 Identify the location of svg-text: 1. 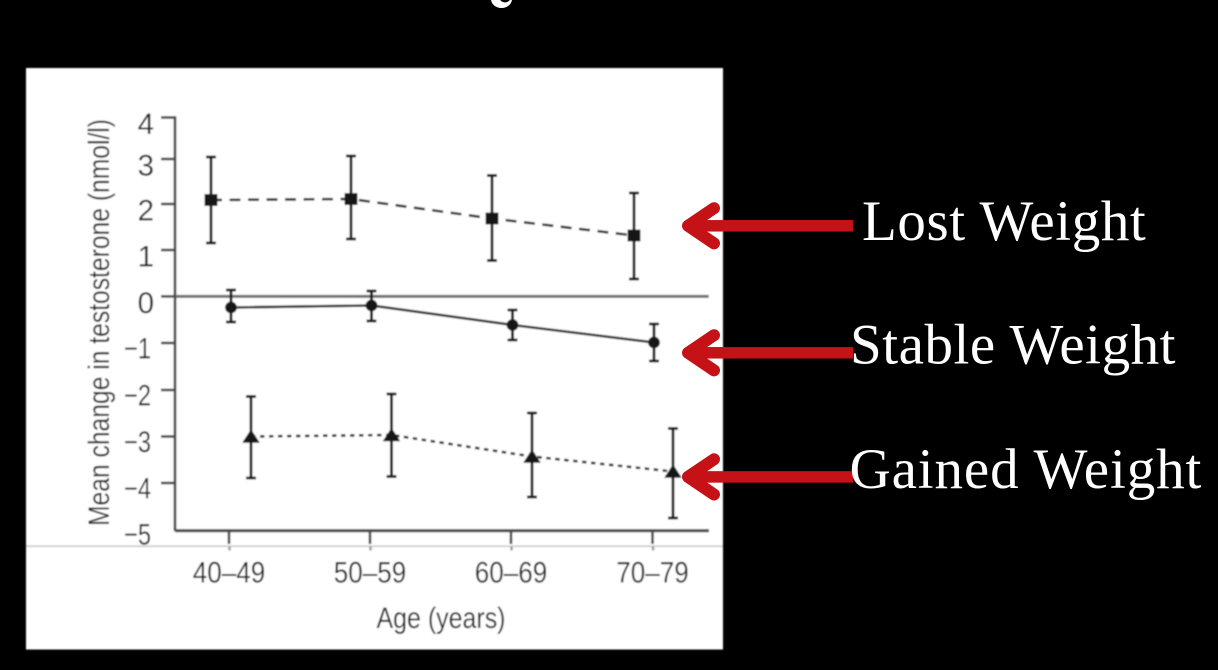
(146, 257).